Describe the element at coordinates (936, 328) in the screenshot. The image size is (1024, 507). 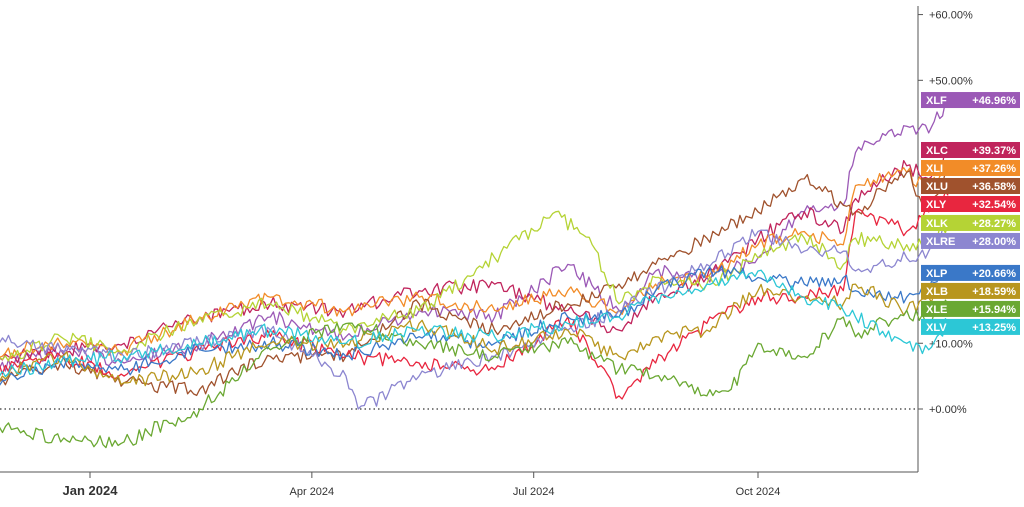
I see `series-name: XLV` at that location.